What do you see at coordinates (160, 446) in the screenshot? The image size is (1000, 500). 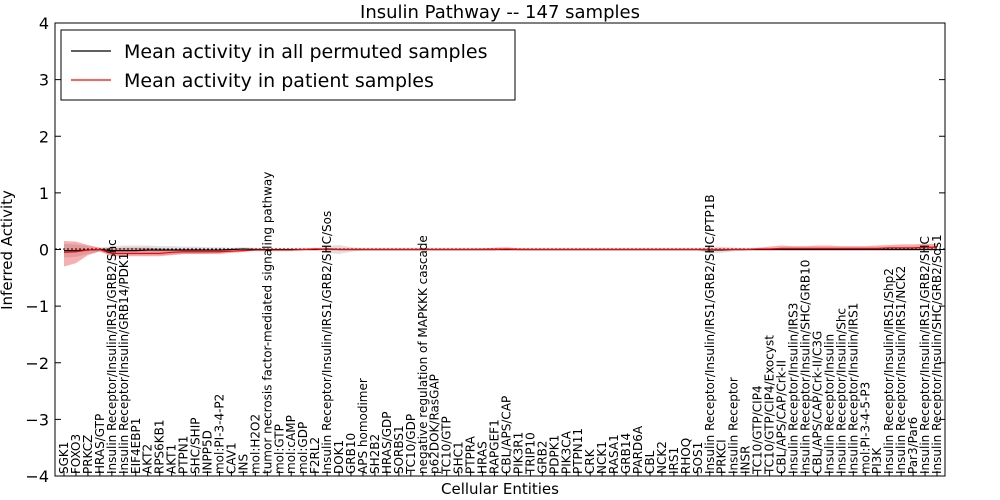 I see `x-tick-label: RPS6KB1` at bounding box center [160, 446].